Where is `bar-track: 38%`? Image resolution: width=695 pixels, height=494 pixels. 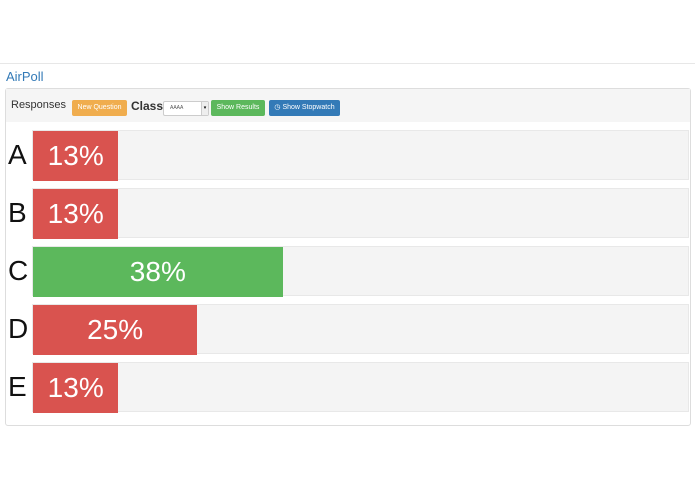 bar-track: 38% is located at coordinates (360, 271).